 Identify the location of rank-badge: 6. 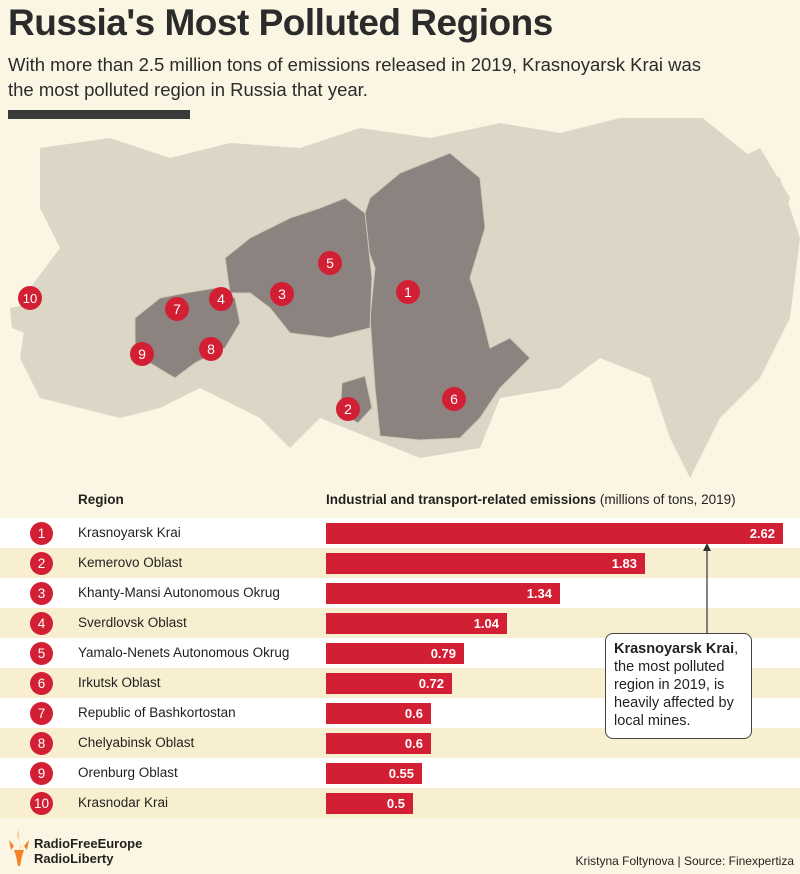
(41, 683).